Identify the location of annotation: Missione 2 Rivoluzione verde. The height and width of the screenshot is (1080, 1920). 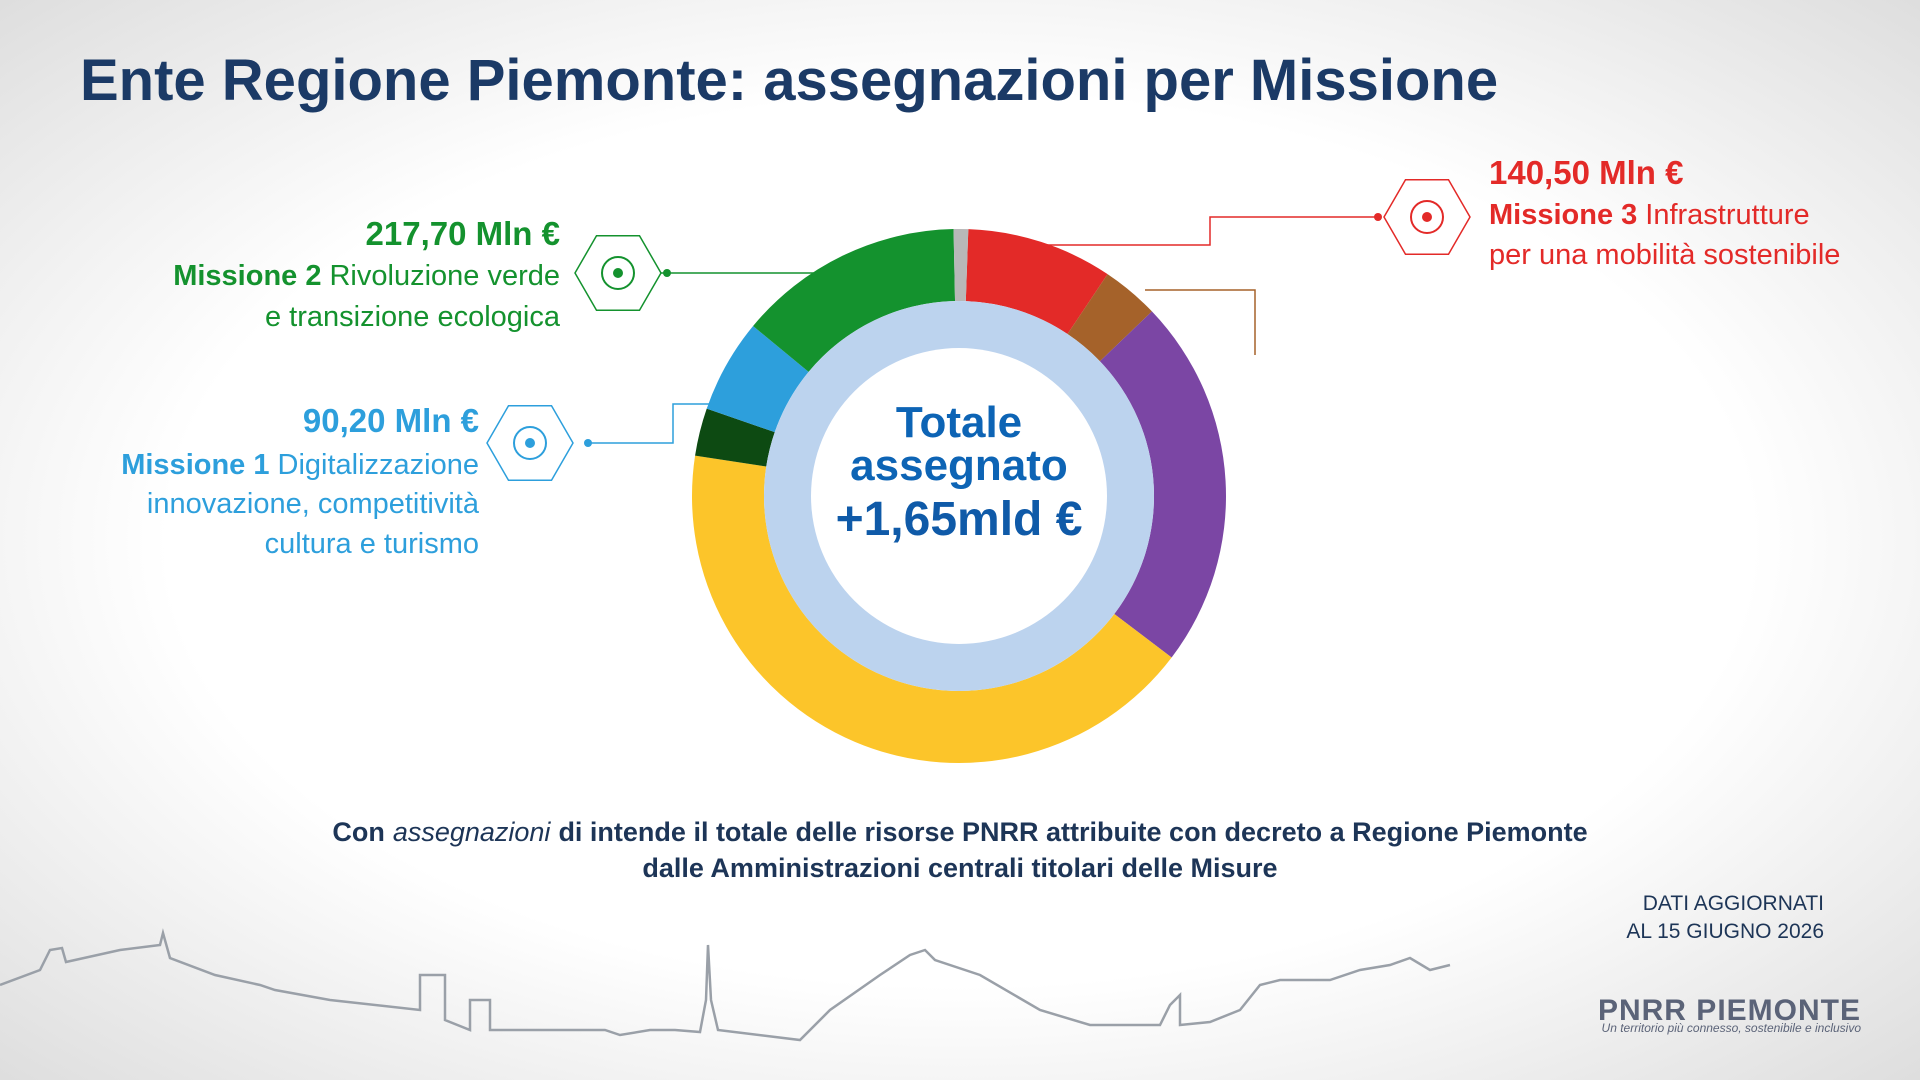
(366, 276).